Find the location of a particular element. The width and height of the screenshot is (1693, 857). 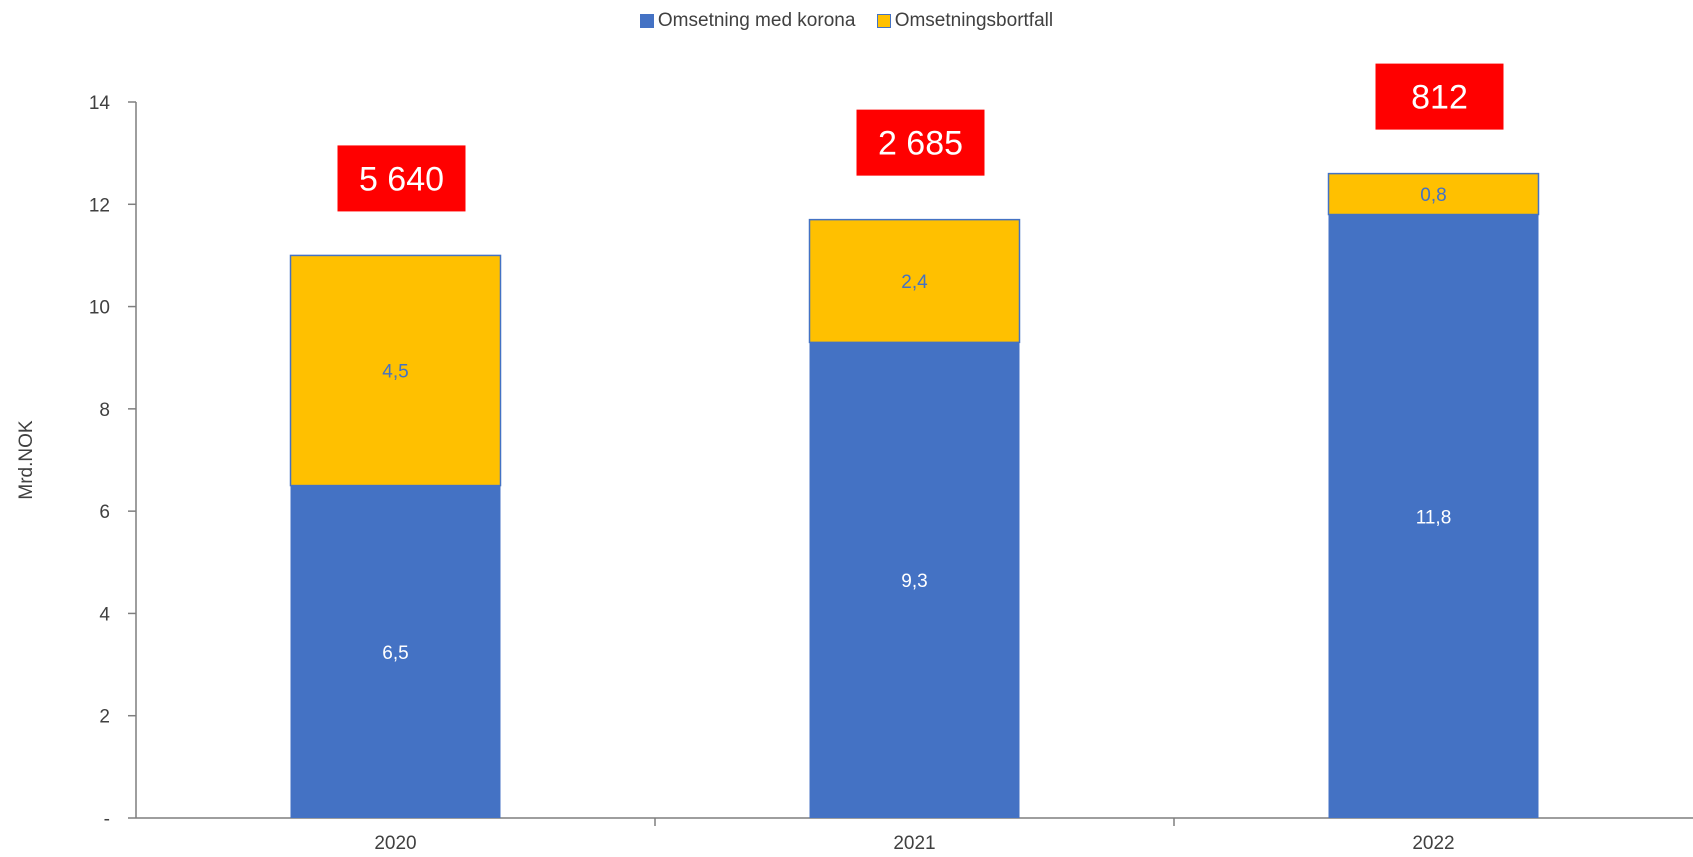

x-tick-label: 2020 is located at coordinates (395, 843).